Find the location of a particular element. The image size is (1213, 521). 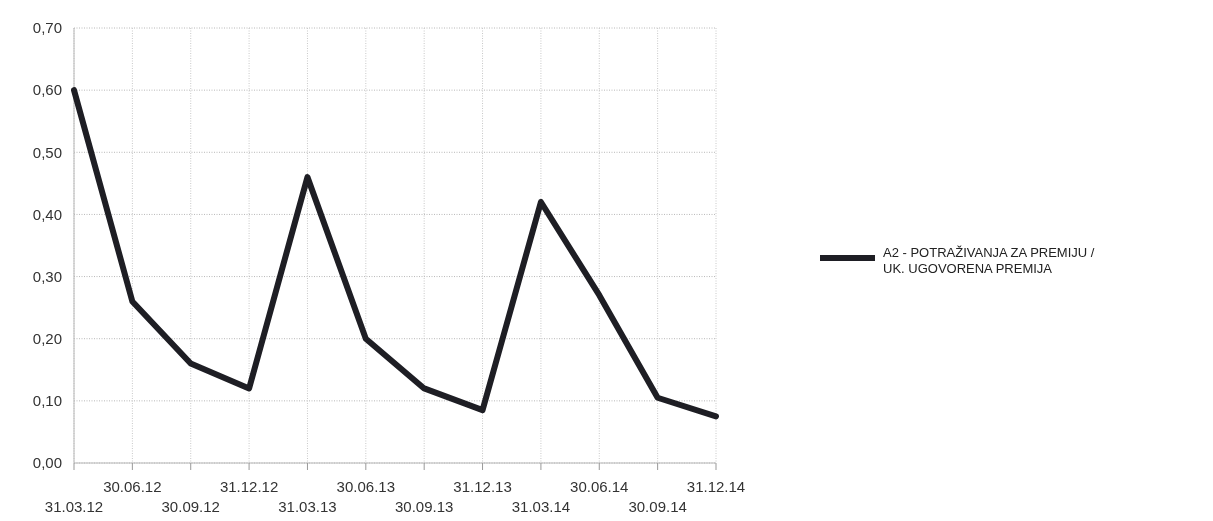

x-tick-label: 30.06.12 is located at coordinates (132, 487).